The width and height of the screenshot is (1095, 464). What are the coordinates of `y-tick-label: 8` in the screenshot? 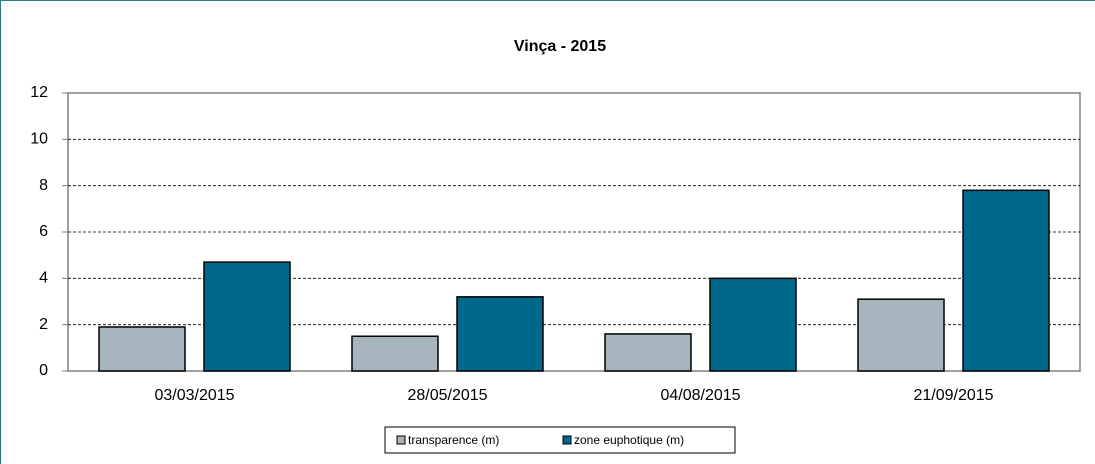 It's located at (43, 185).